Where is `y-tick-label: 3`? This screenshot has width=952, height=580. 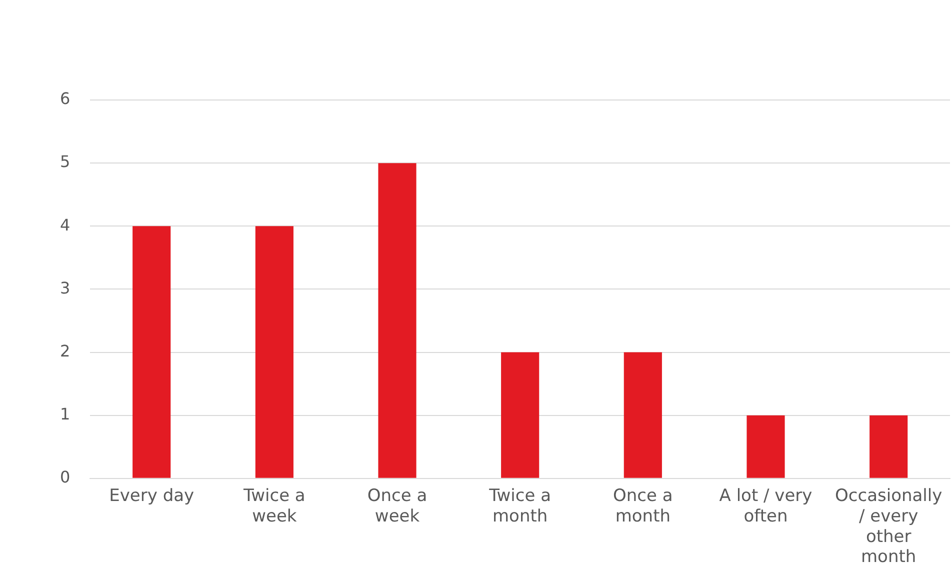 y-tick-label: 3 is located at coordinates (65, 288).